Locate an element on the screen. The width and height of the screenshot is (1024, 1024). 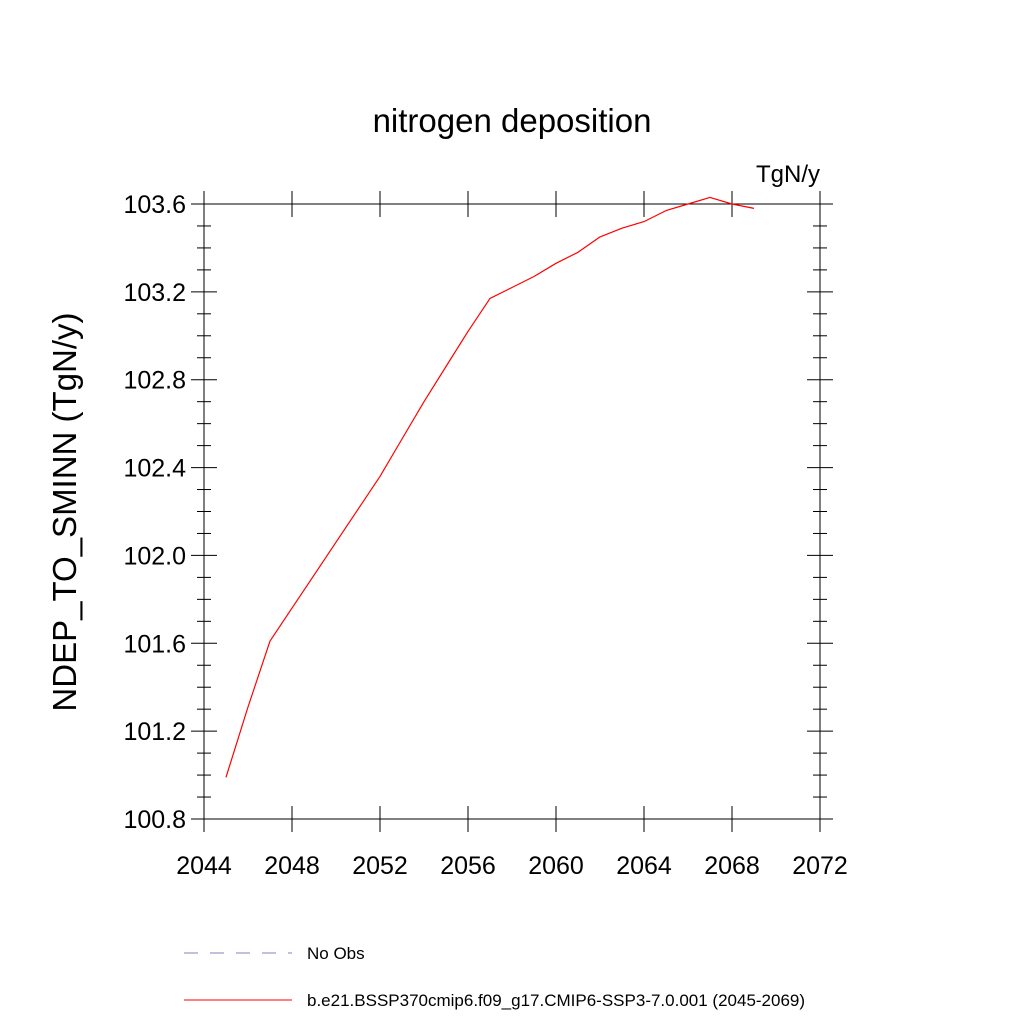
chart-title: nitrogen deposition is located at coordinates (512, 120).